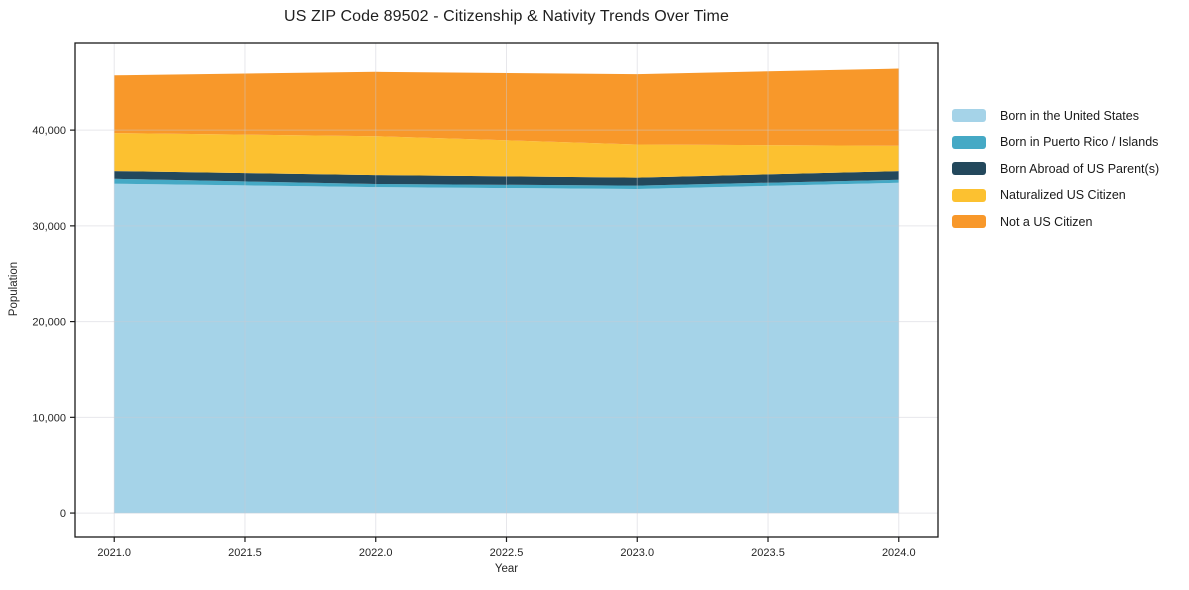  Describe the element at coordinates (507, 553) in the screenshot. I see `x-tick-label: 2022.5` at that location.